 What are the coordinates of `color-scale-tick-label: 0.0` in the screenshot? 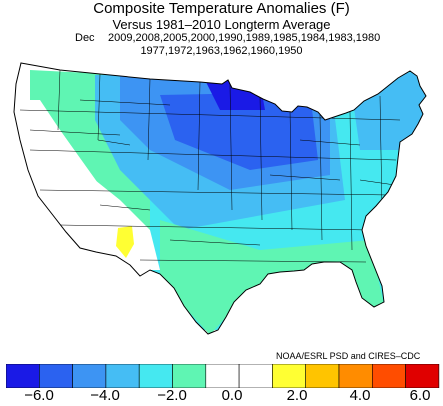 It's located at (232, 395).